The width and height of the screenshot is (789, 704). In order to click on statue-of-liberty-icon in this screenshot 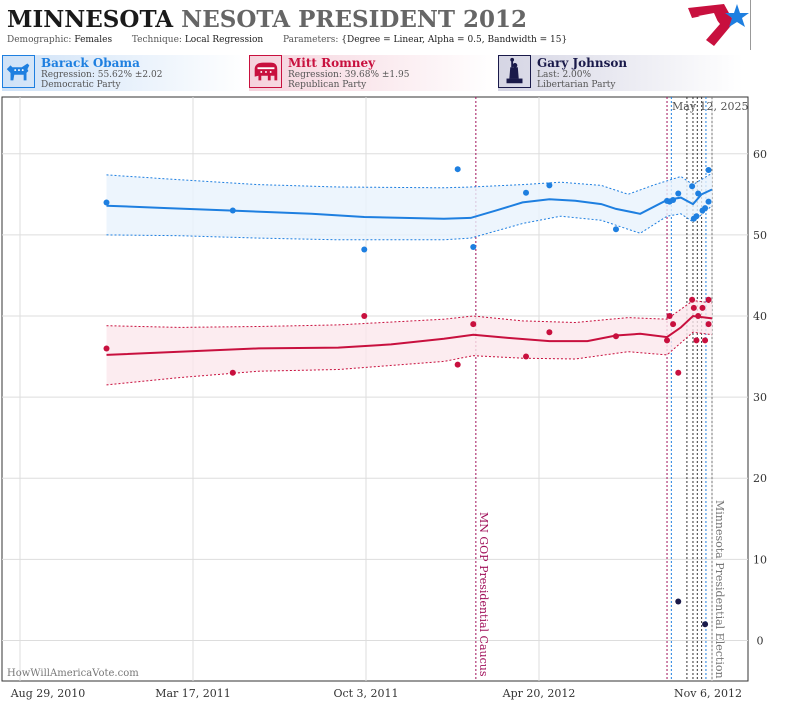, I will do `click(514, 71)`.